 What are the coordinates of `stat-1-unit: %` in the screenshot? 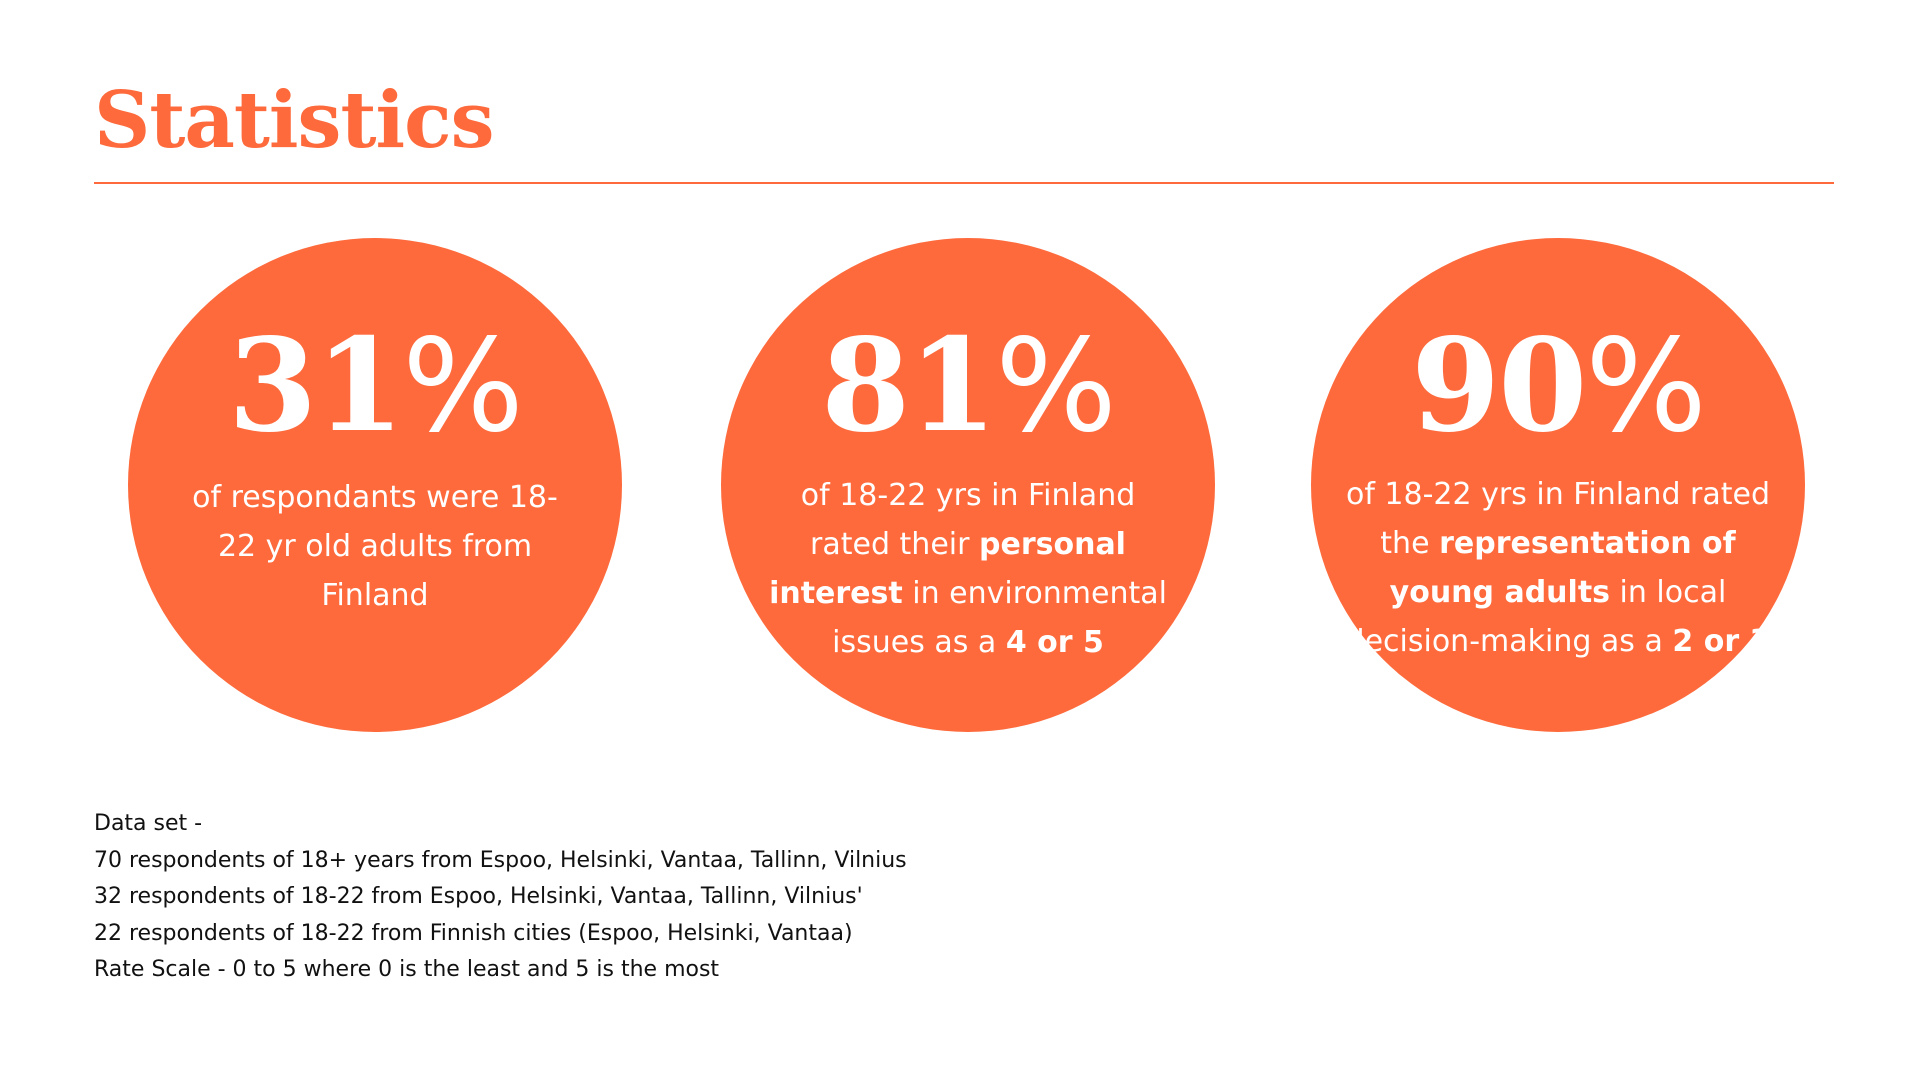 It's located at (463, 386).